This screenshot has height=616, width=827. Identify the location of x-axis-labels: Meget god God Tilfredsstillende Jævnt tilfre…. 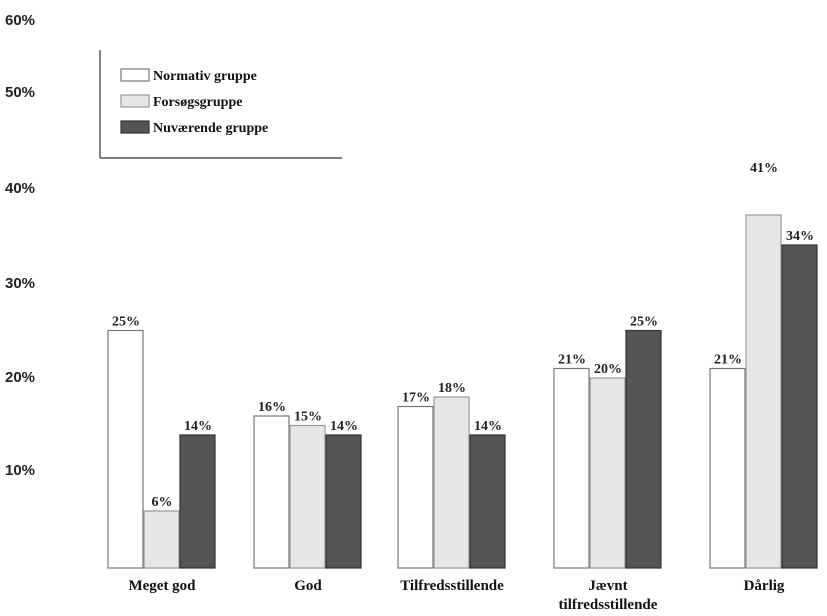
(456, 595).